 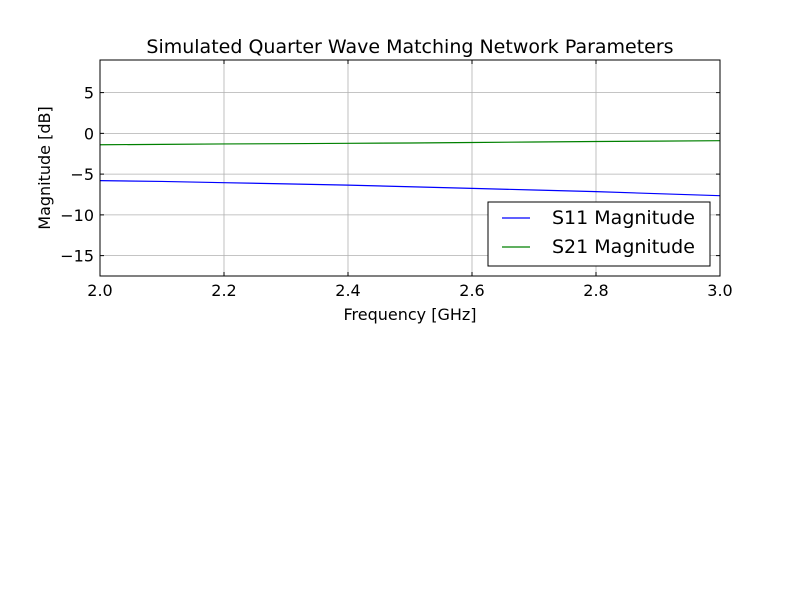 I want to click on series-lines, so click(x=410, y=168).